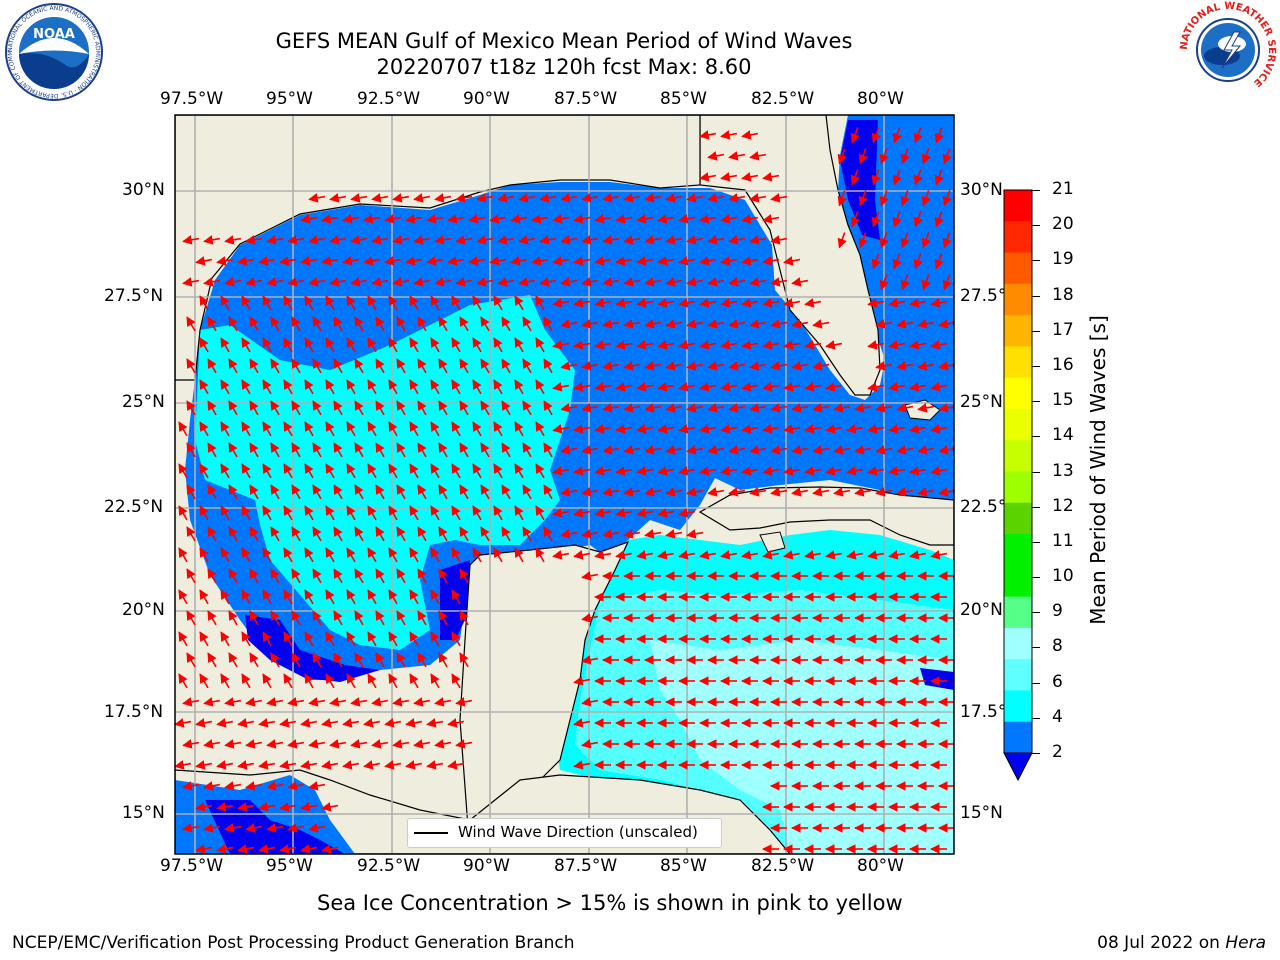 The height and width of the screenshot is (960, 1280). Describe the element at coordinates (981, 402) in the screenshot. I see `lat-label-right: 25°N` at that location.